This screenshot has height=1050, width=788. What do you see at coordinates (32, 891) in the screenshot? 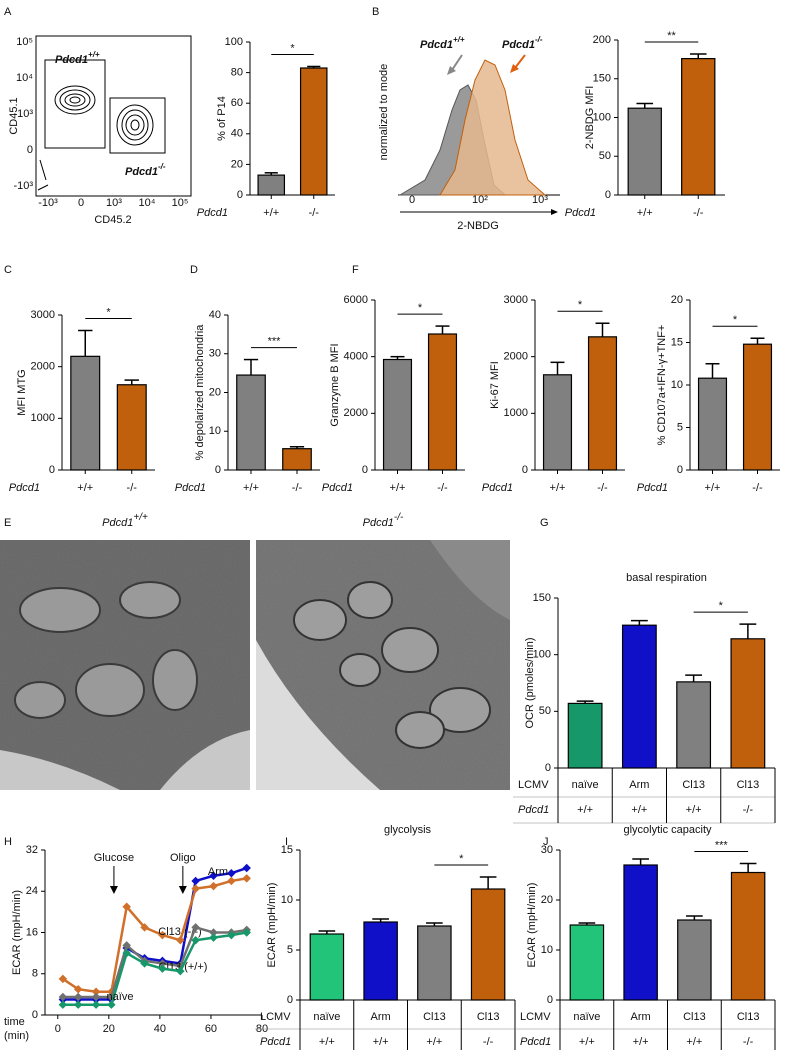
I see `y-tick-label: 24` at bounding box center [32, 891].